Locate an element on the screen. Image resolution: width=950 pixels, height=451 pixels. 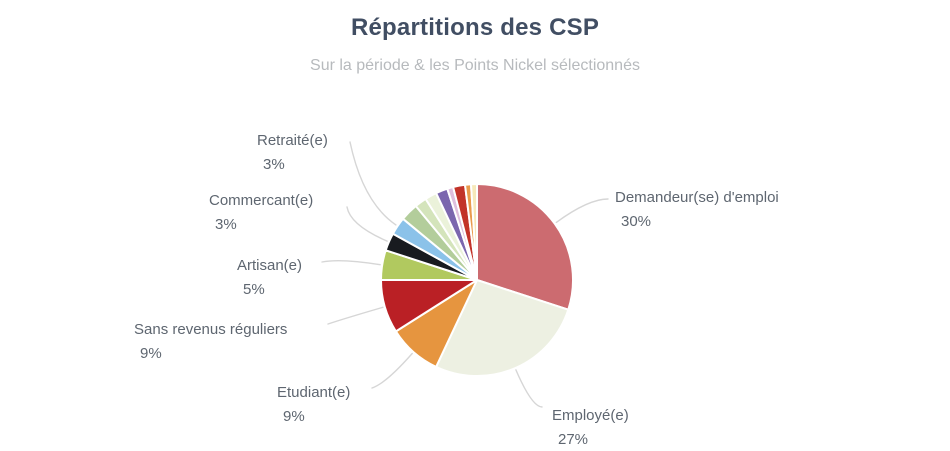
slice-percent-text: 5% is located at coordinates (254, 289).